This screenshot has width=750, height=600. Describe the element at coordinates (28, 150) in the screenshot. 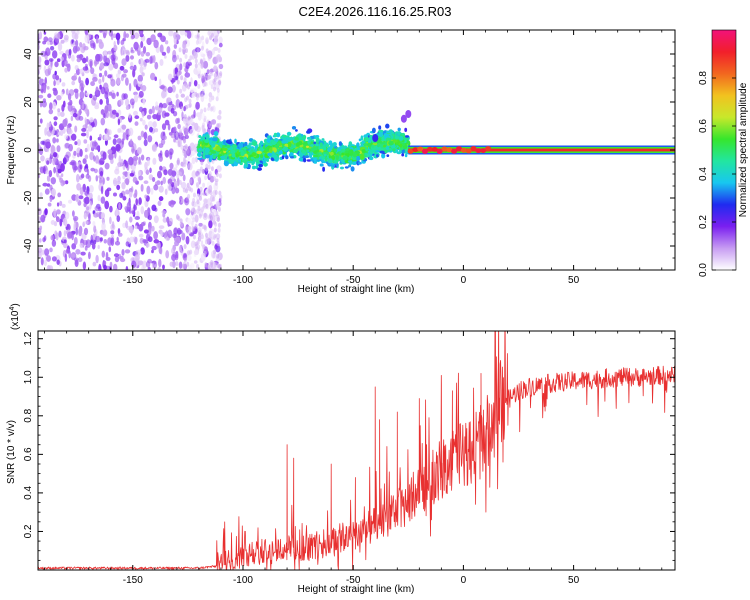

I see `y-tick-label: 0` at that location.